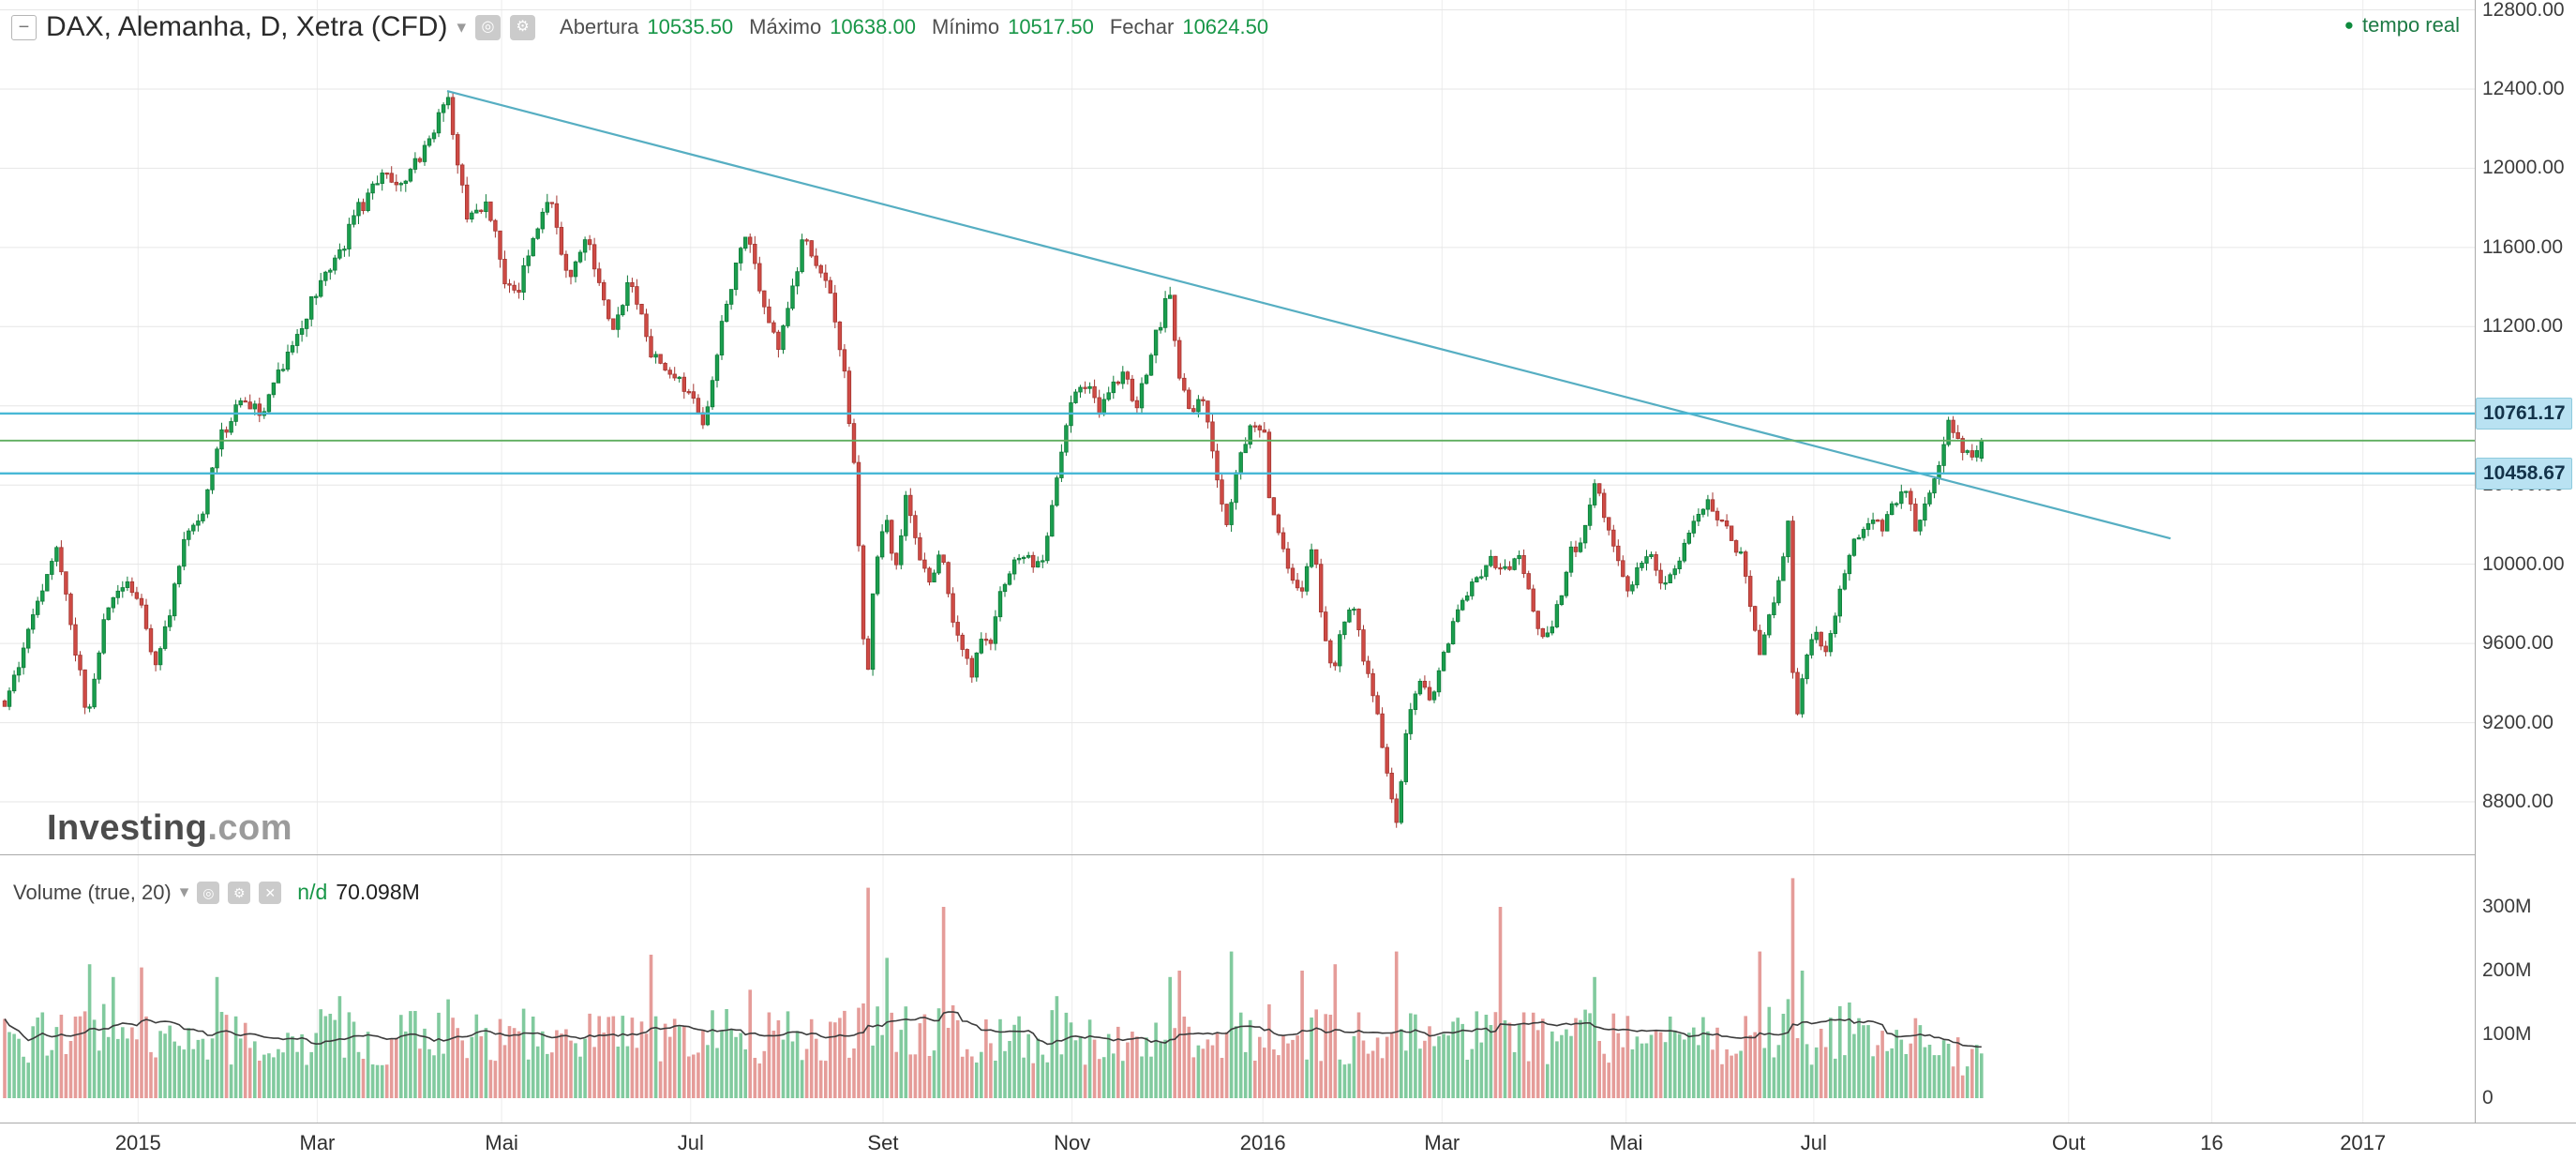 This screenshot has width=2576, height=1161. Describe the element at coordinates (2411, 25) in the screenshot. I see `realtime-label: tempo real` at that location.